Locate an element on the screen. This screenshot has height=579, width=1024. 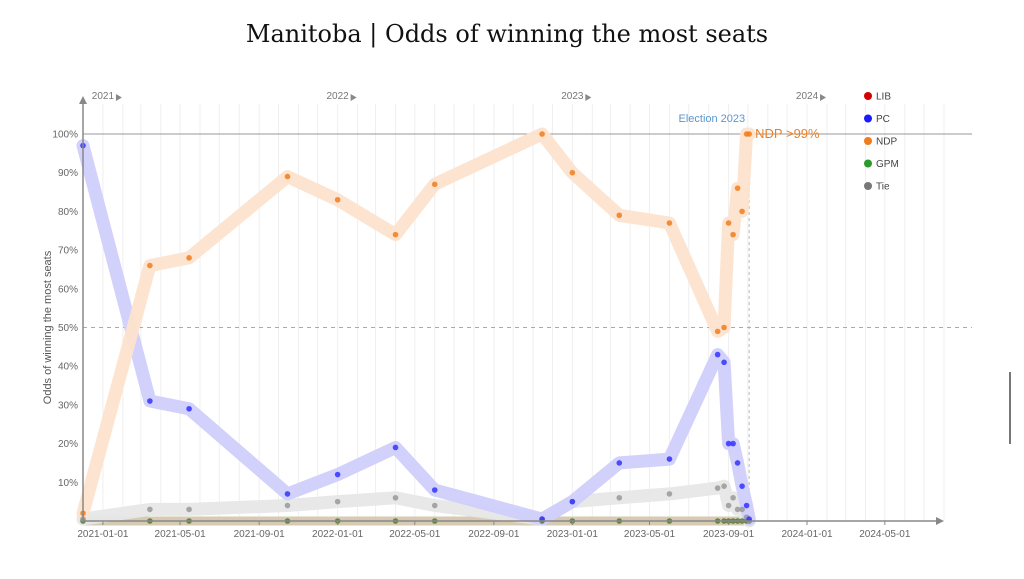
legend-label-ndp: NDP is located at coordinates (886, 142).